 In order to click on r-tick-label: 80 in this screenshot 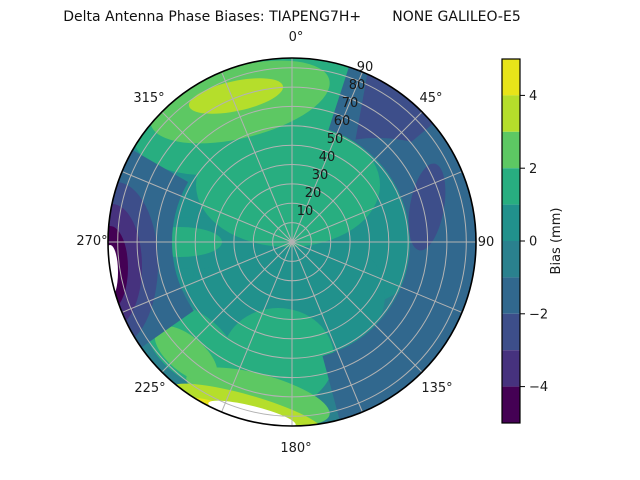, I will do `click(357, 85)`.